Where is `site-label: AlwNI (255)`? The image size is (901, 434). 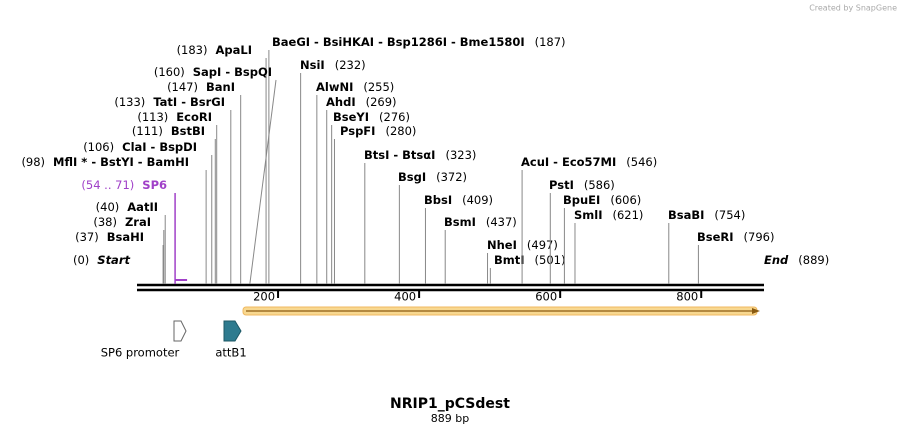 site-label: AlwNI (255) is located at coordinates (355, 87).